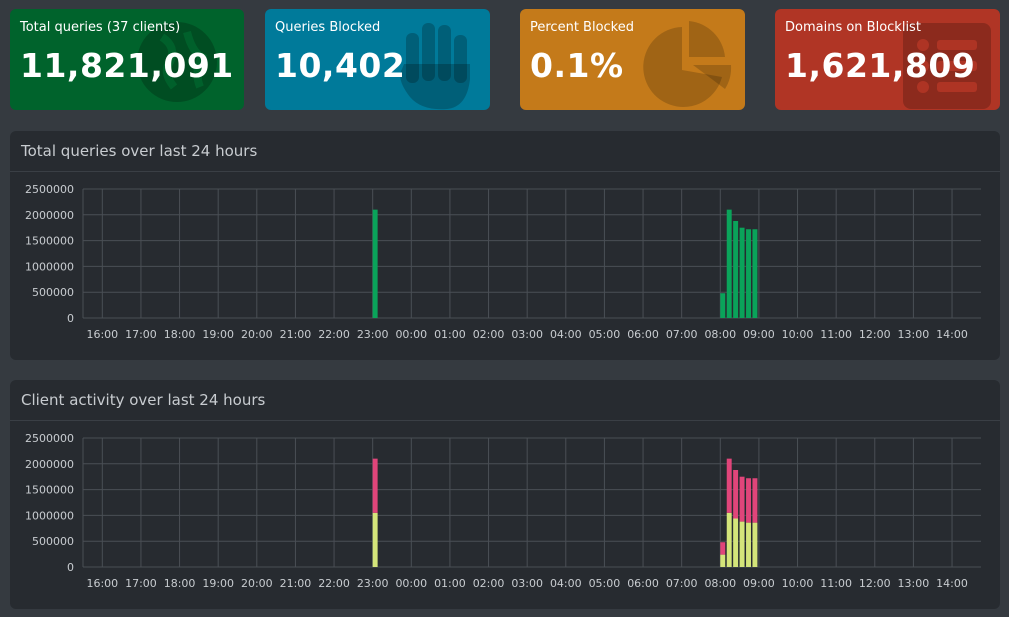  I want to click on stat-queries-blocked: Queries Blocked 10,402, so click(377, 59).